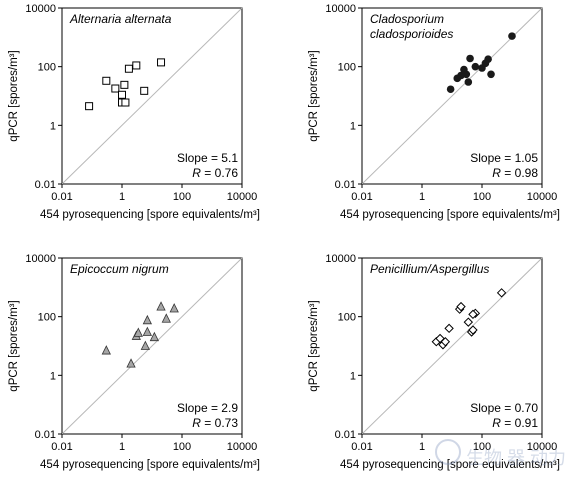  What do you see at coordinates (207, 158) in the screenshot?
I see `slope-annotation: Slope = 5.1` at bounding box center [207, 158].